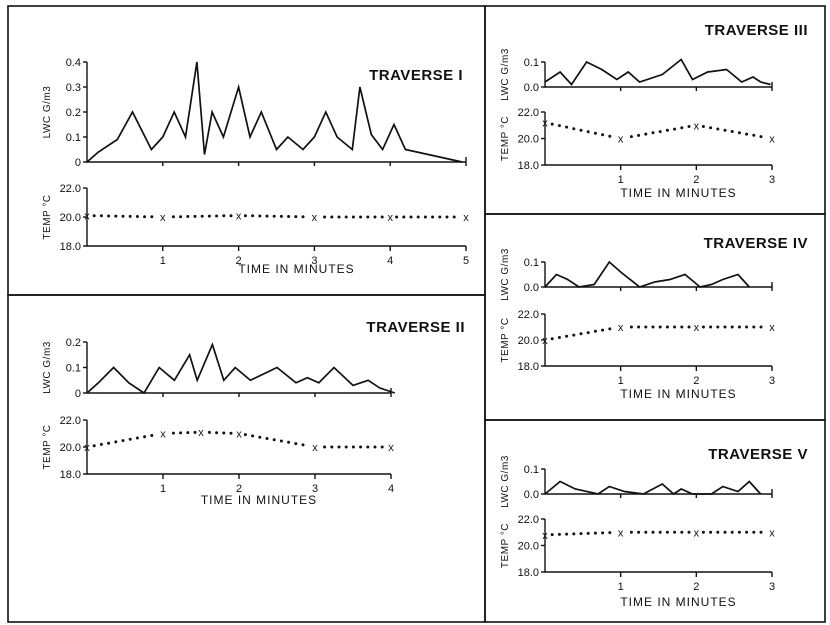 The image size is (830, 625). What do you see at coordinates (73, 113) in the screenshot?
I see `lwc-y-tick-label: 0.2` at bounding box center [73, 113].